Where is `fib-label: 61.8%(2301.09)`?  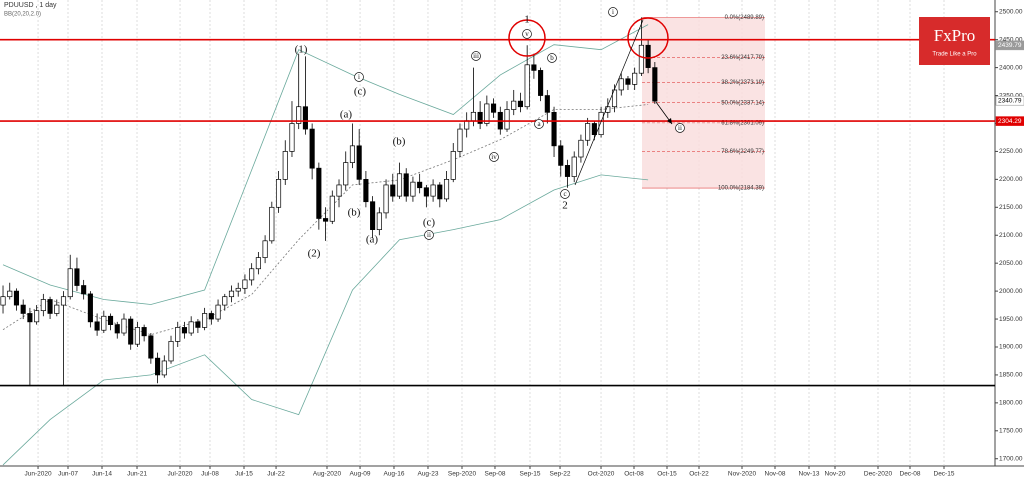
fib-label: 61.8%(2301.09) is located at coordinates (742, 123).